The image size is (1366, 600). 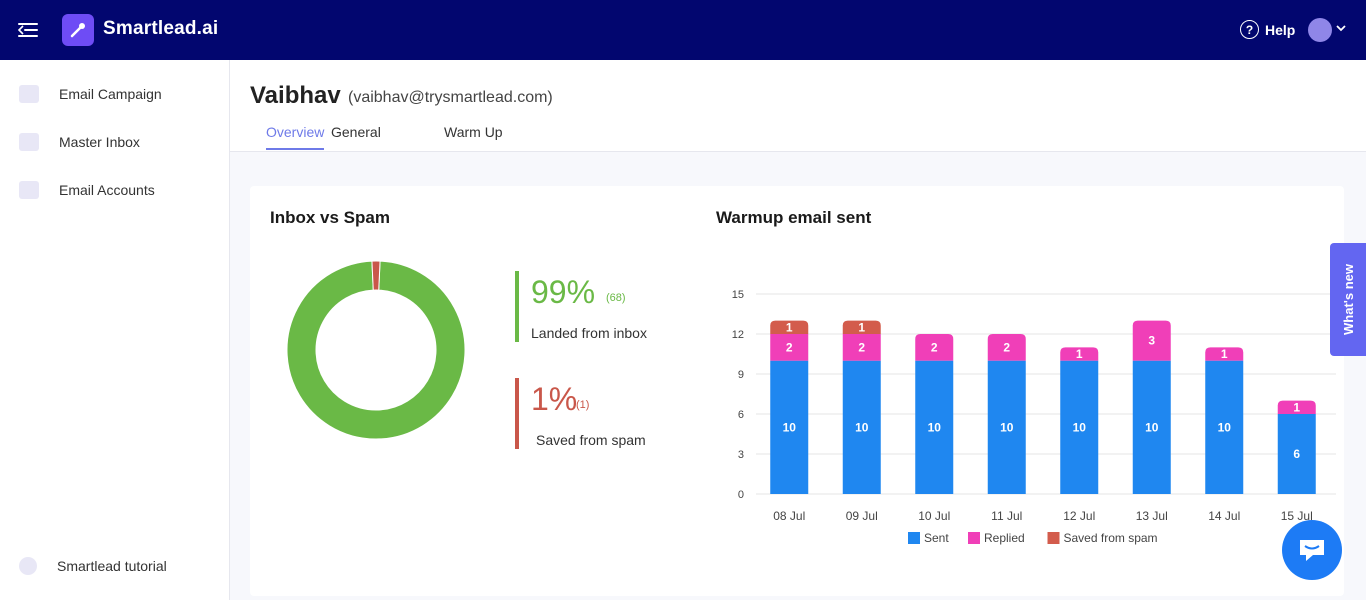 I want to click on x-tick-label: 08 Jul, so click(x=789, y=516).